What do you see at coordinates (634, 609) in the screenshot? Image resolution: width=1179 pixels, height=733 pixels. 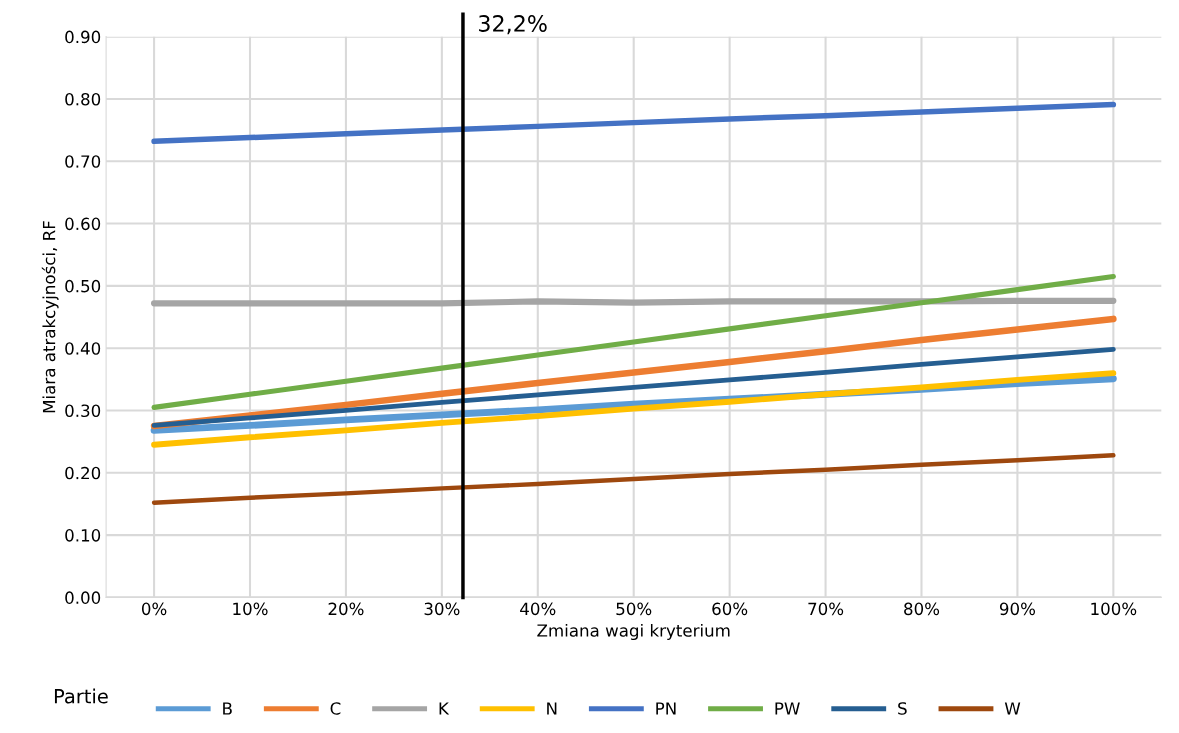 I see `x-tick-label: 50%` at bounding box center [634, 609].